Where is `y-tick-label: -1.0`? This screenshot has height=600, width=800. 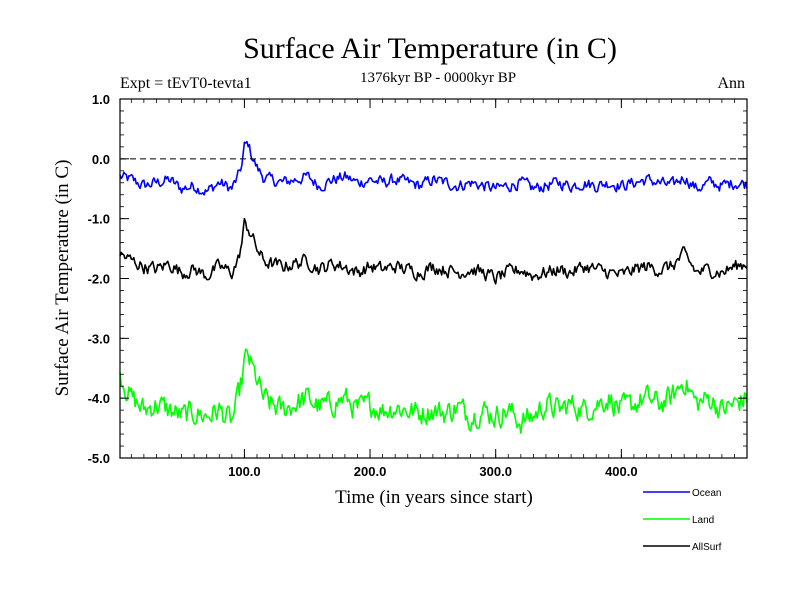
y-tick-label: -1.0 is located at coordinates (99, 219).